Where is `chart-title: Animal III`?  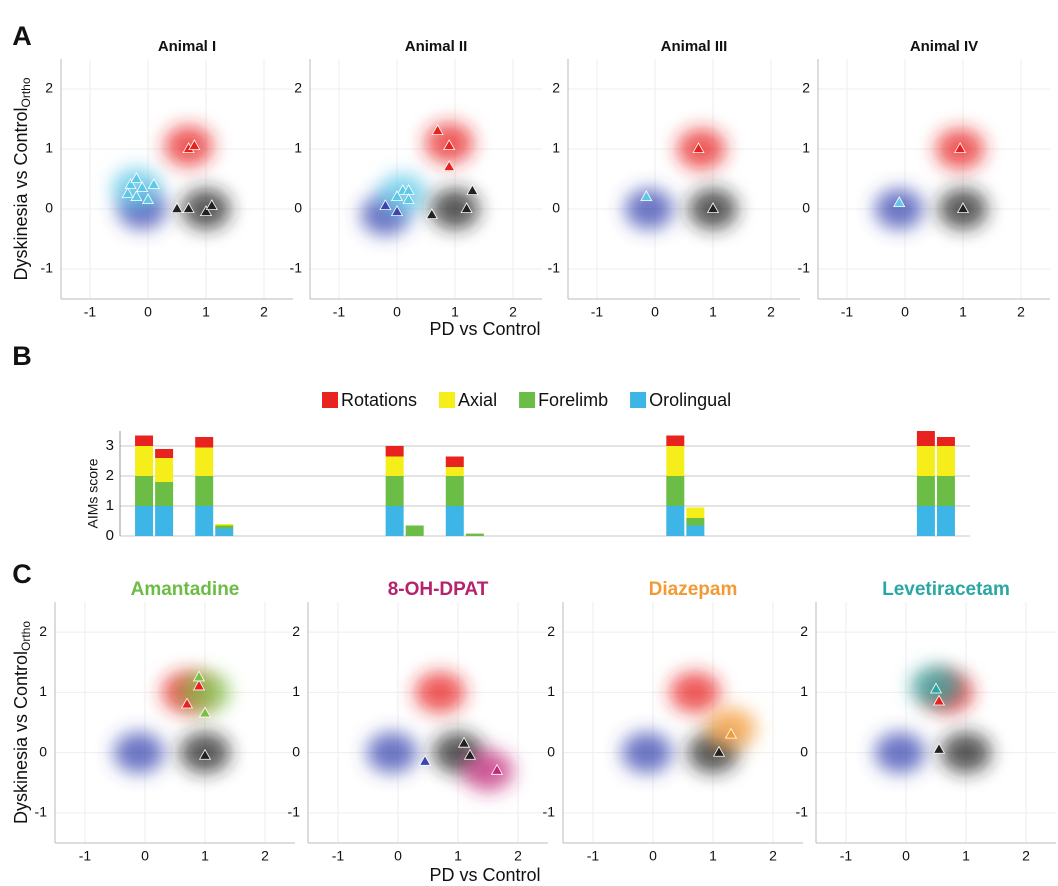 chart-title: Animal III is located at coordinates (694, 46).